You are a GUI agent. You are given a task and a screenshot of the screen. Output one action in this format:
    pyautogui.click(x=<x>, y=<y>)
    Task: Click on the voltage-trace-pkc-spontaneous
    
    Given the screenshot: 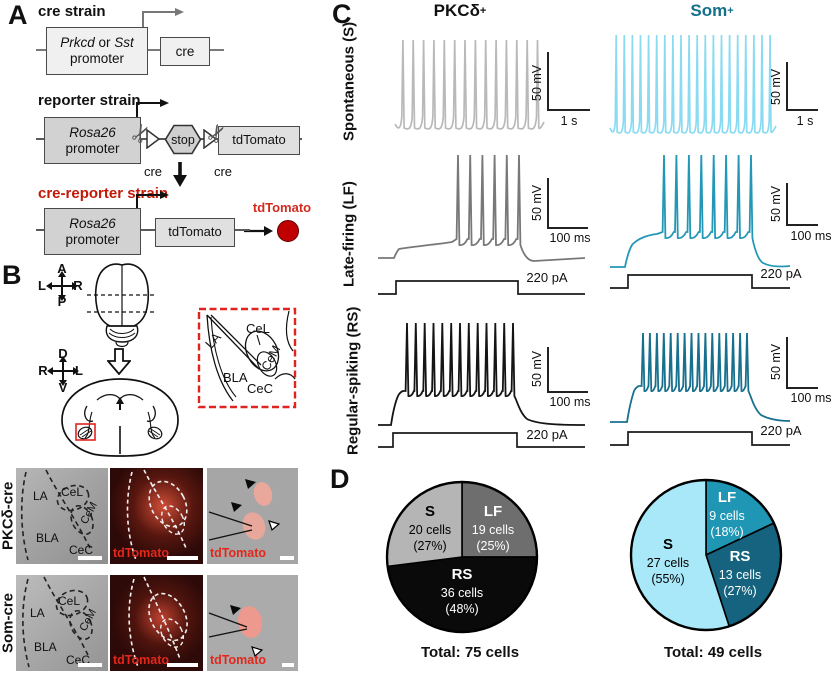 What is the action you would take?
    pyautogui.click(x=469, y=84)
    